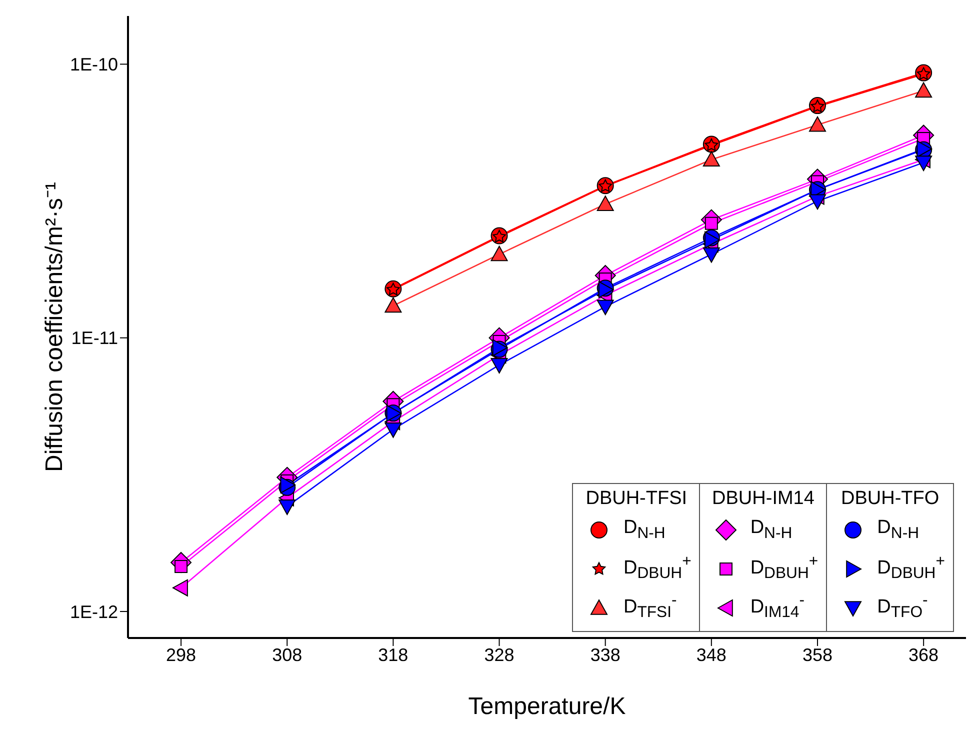 This screenshot has width=976, height=747. What do you see at coordinates (94, 612) in the screenshot?
I see `y-tick-label: 1E-12` at bounding box center [94, 612].